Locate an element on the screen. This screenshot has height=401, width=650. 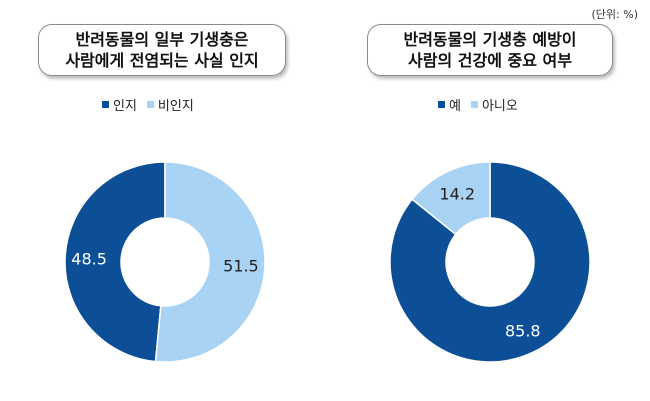
data-label: 14.2 is located at coordinates (457, 193).